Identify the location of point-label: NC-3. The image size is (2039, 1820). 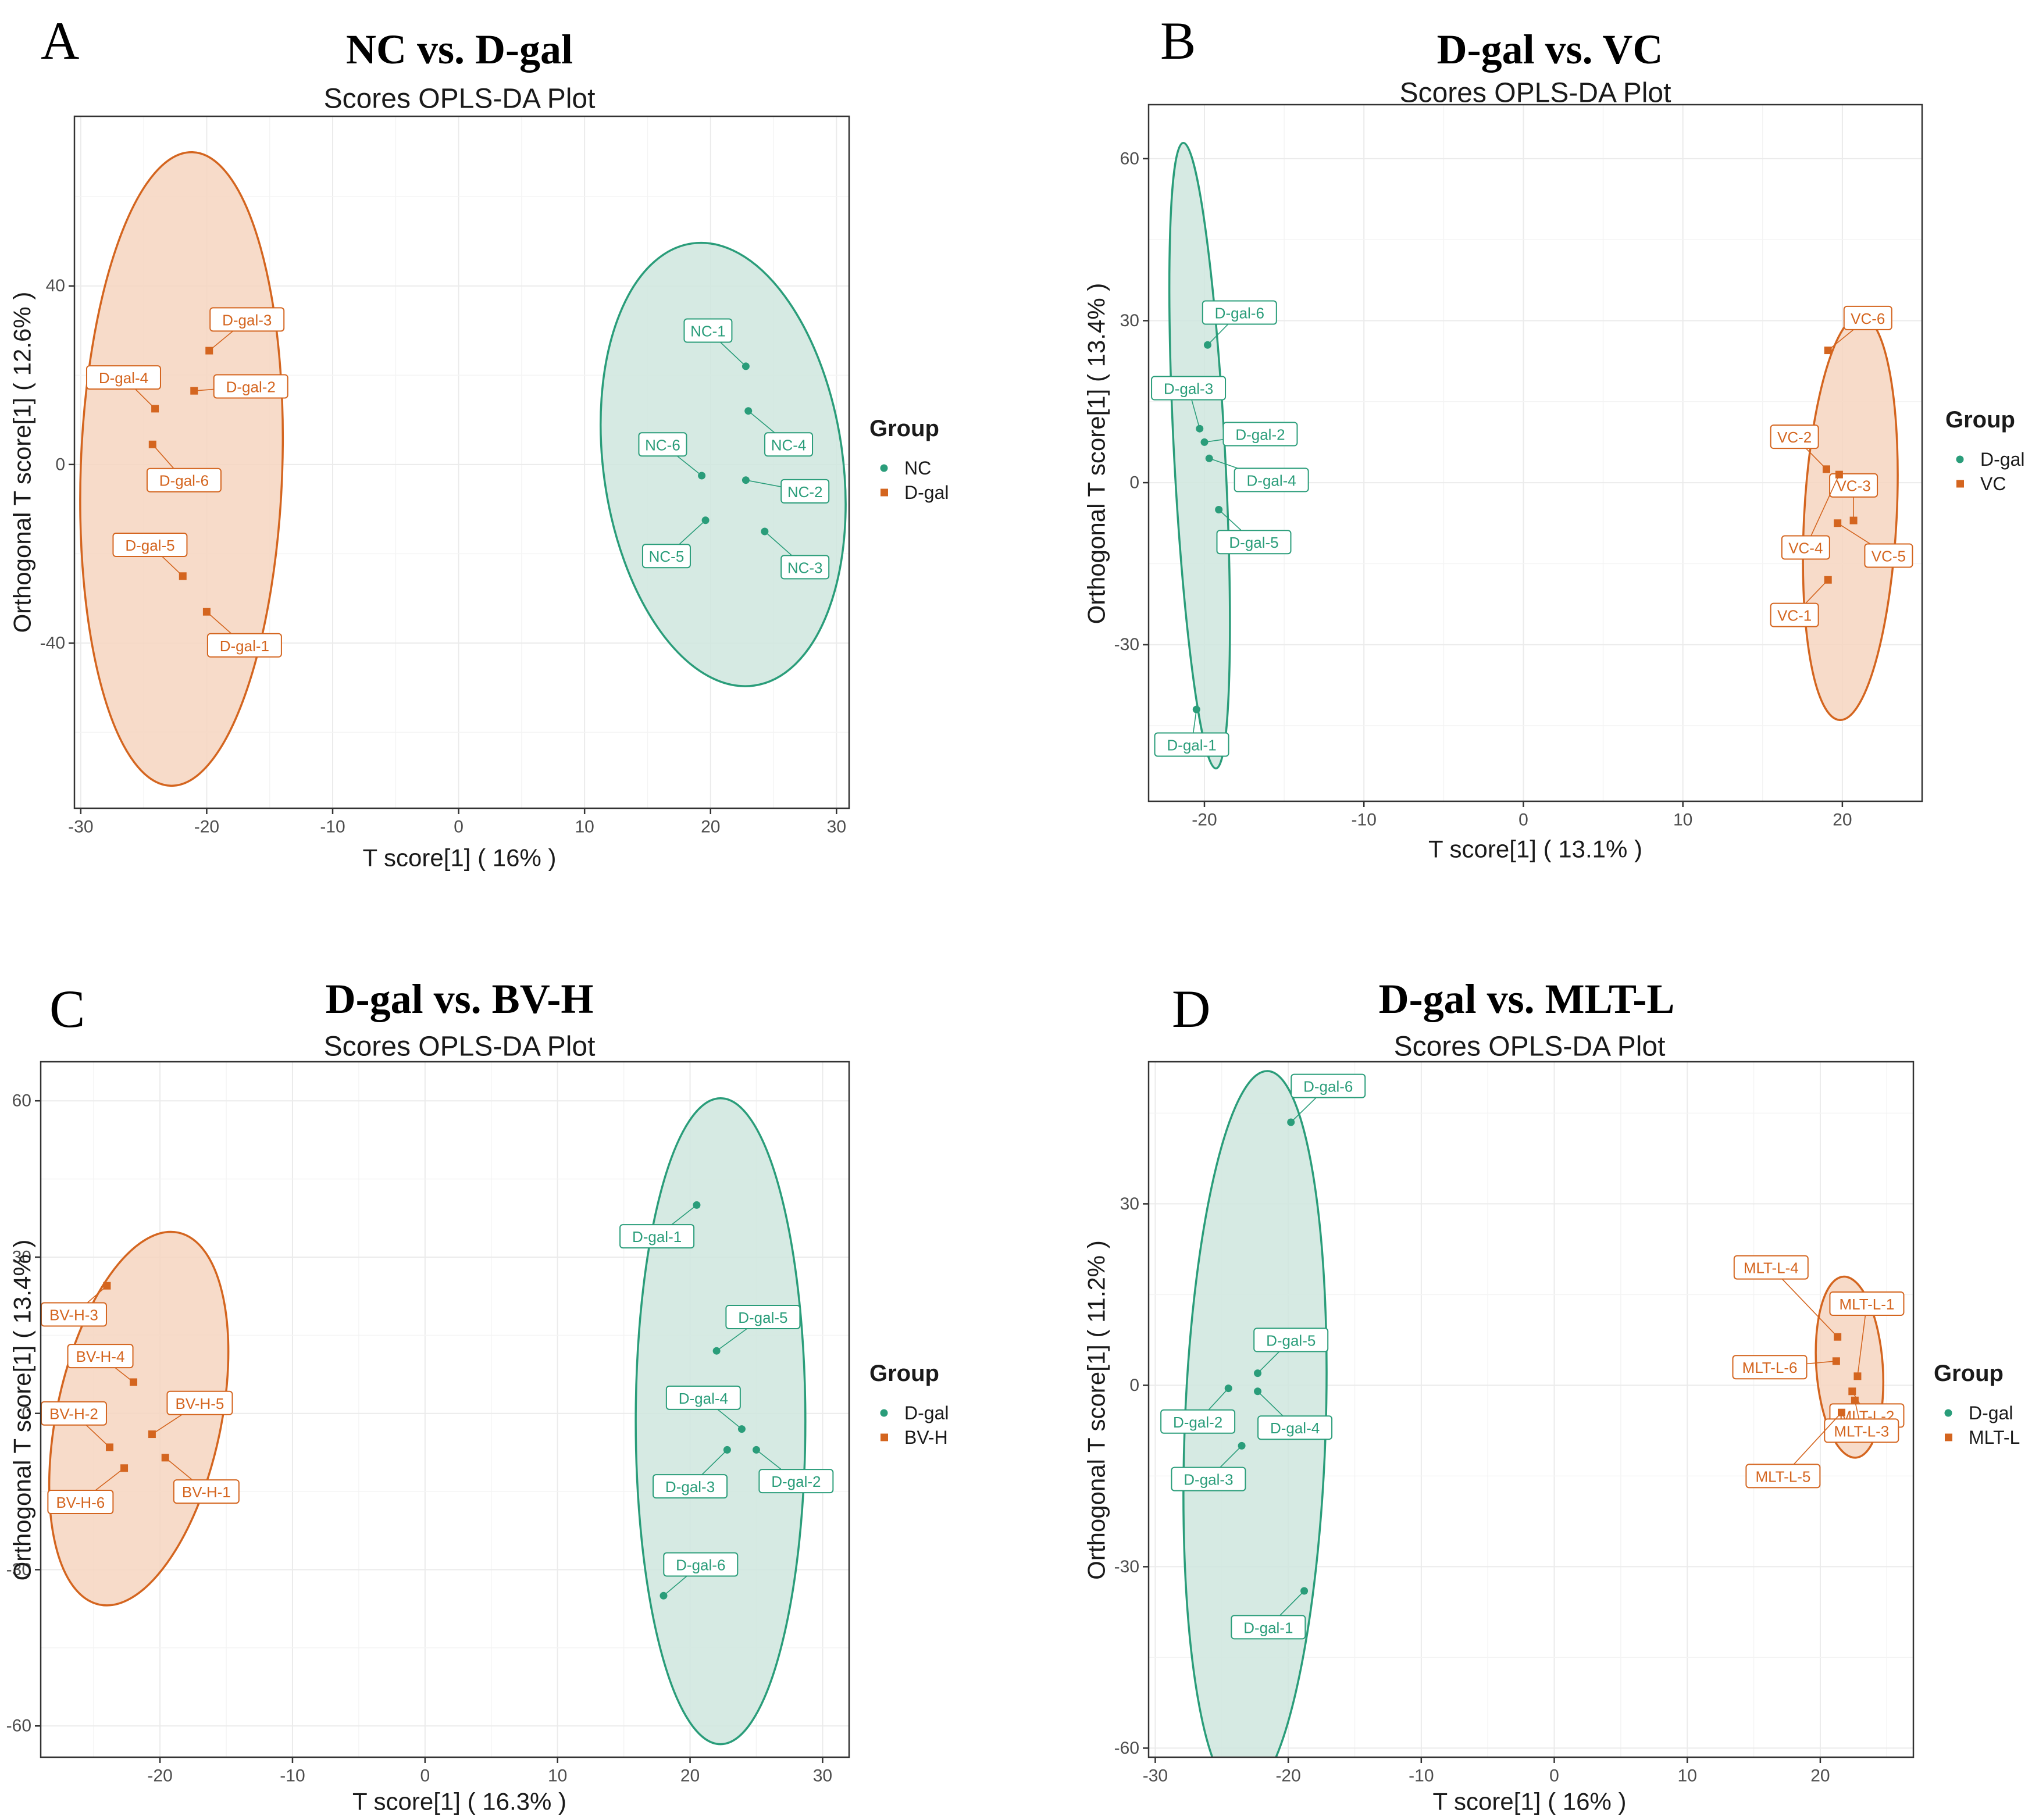
(805, 567).